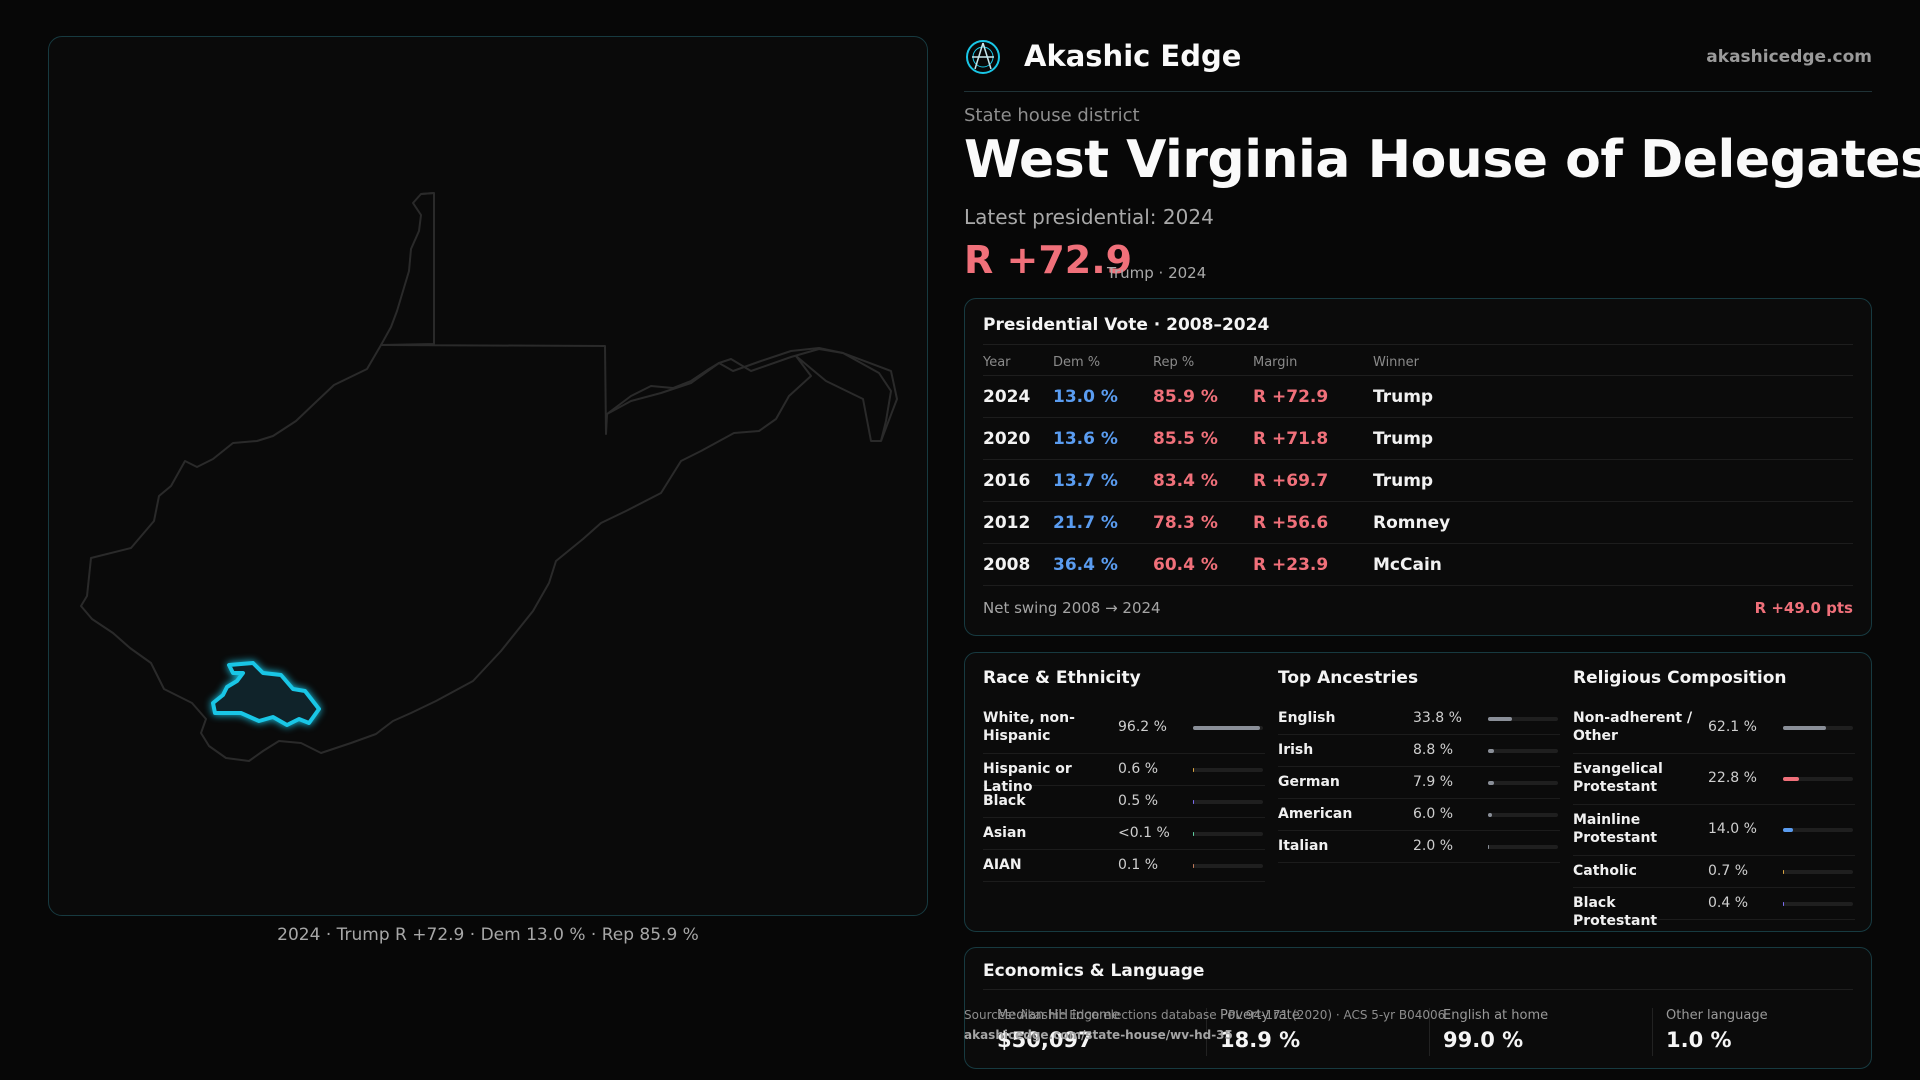 The height and width of the screenshot is (1080, 1920). Describe the element at coordinates (1483, 1040) in the screenshot. I see `stat-value: 99.0 %` at that location.